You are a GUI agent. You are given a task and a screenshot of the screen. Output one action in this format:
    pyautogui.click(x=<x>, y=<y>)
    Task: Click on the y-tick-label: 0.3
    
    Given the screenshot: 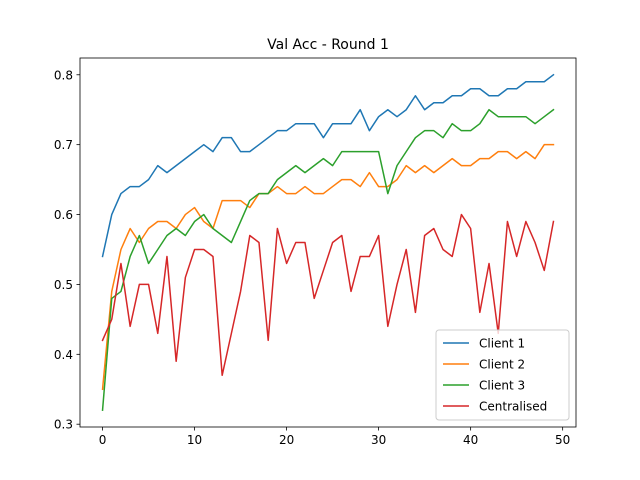 What is the action you would take?
    pyautogui.click(x=63, y=425)
    